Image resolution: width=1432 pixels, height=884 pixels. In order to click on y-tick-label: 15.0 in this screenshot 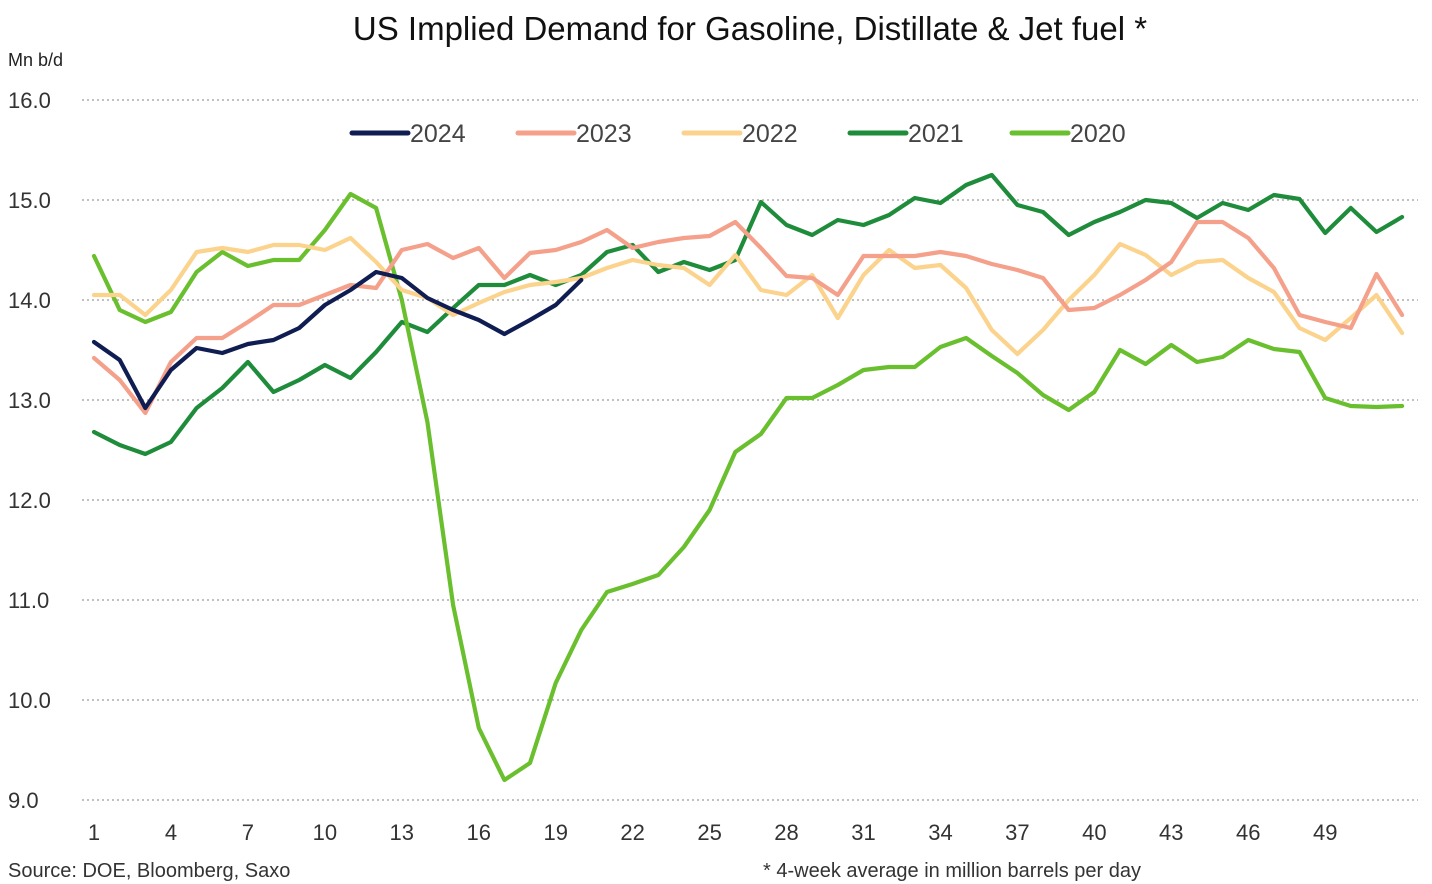, I will do `click(29, 200)`.